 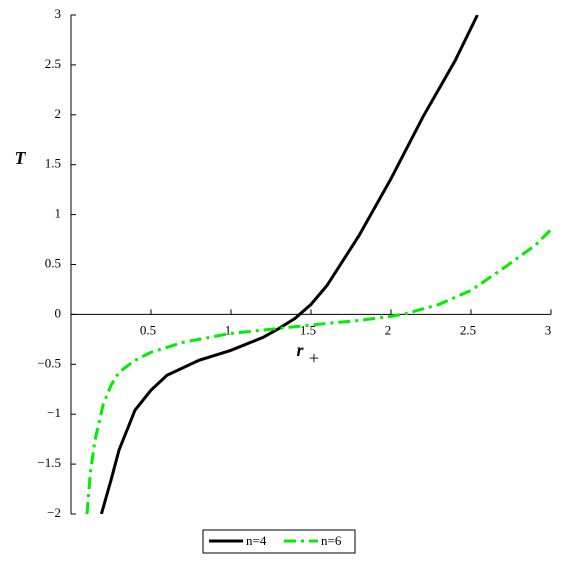 What do you see at coordinates (300, 350) in the screenshot?
I see `x-axis-label: r` at bounding box center [300, 350].